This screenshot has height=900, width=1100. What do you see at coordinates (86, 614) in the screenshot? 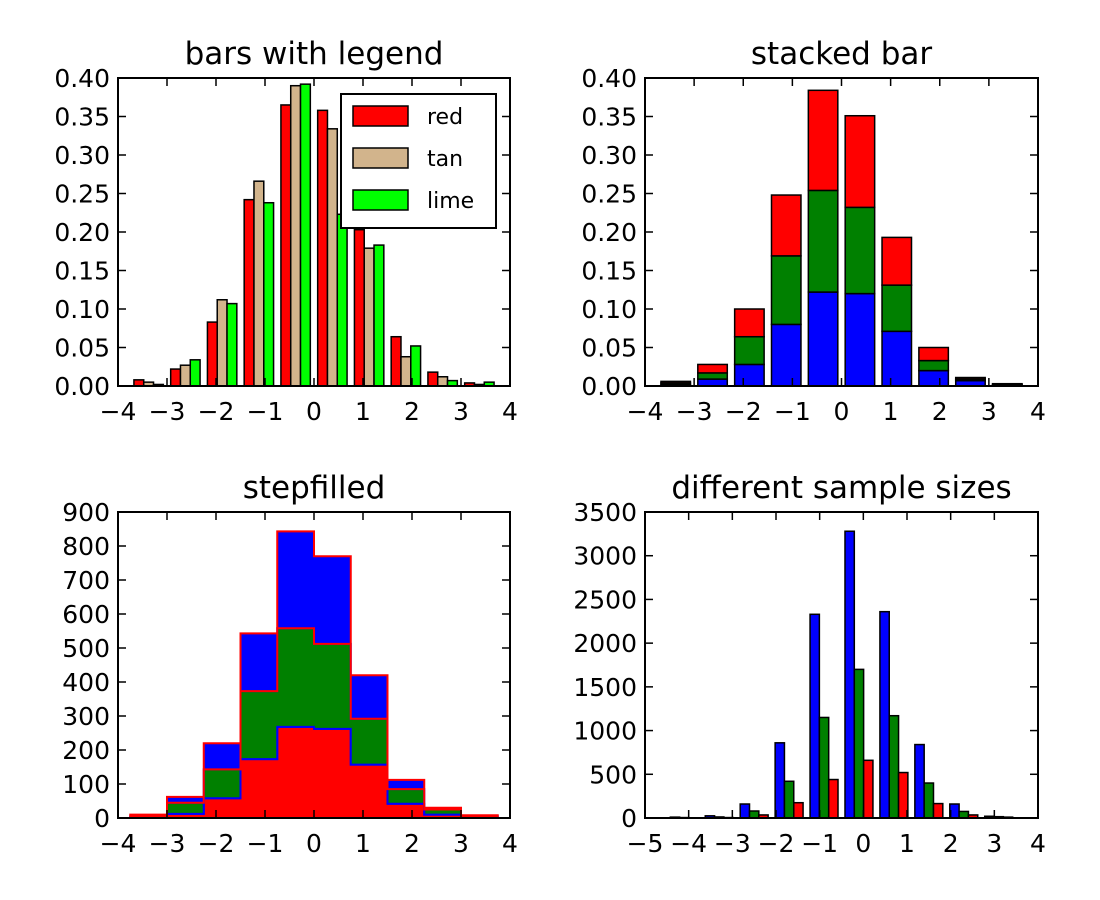
I see `y-tick-label: 600` at bounding box center [86, 614].